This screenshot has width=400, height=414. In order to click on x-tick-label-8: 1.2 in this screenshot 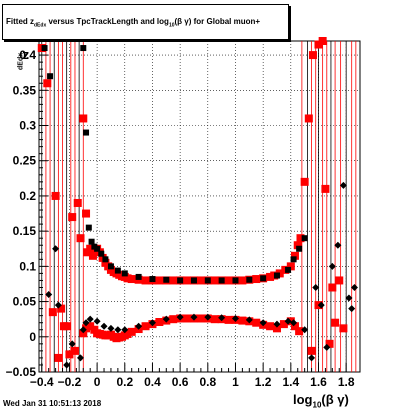, I will do `click(263, 382)`.